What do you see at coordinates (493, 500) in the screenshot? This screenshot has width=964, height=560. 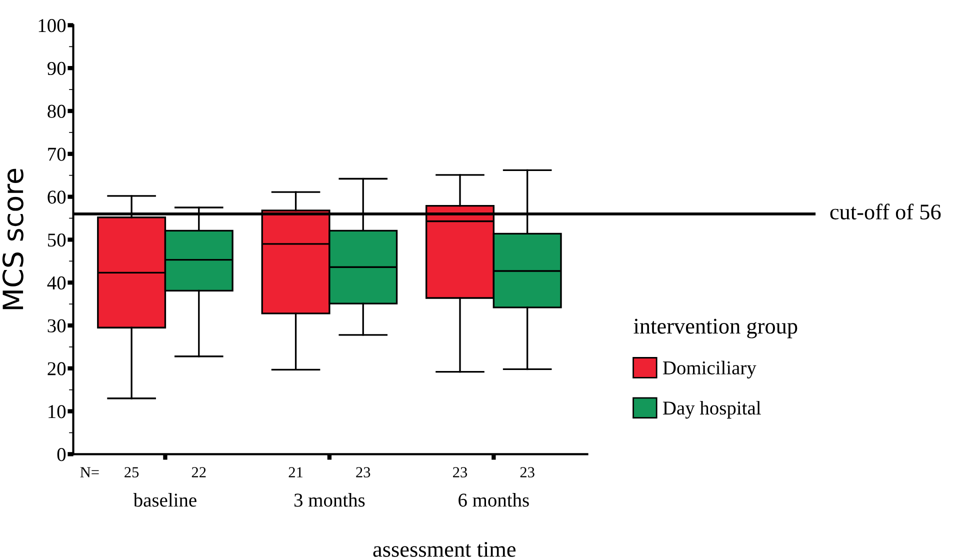 I see `x-tick-label: 6 months` at bounding box center [493, 500].